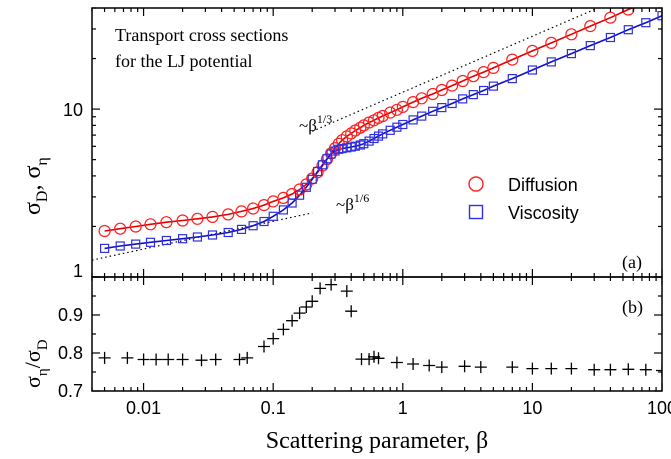  Describe the element at coordinates (273, 408) in the screenshot. I see `x-tick-label: 0.1` at that location.